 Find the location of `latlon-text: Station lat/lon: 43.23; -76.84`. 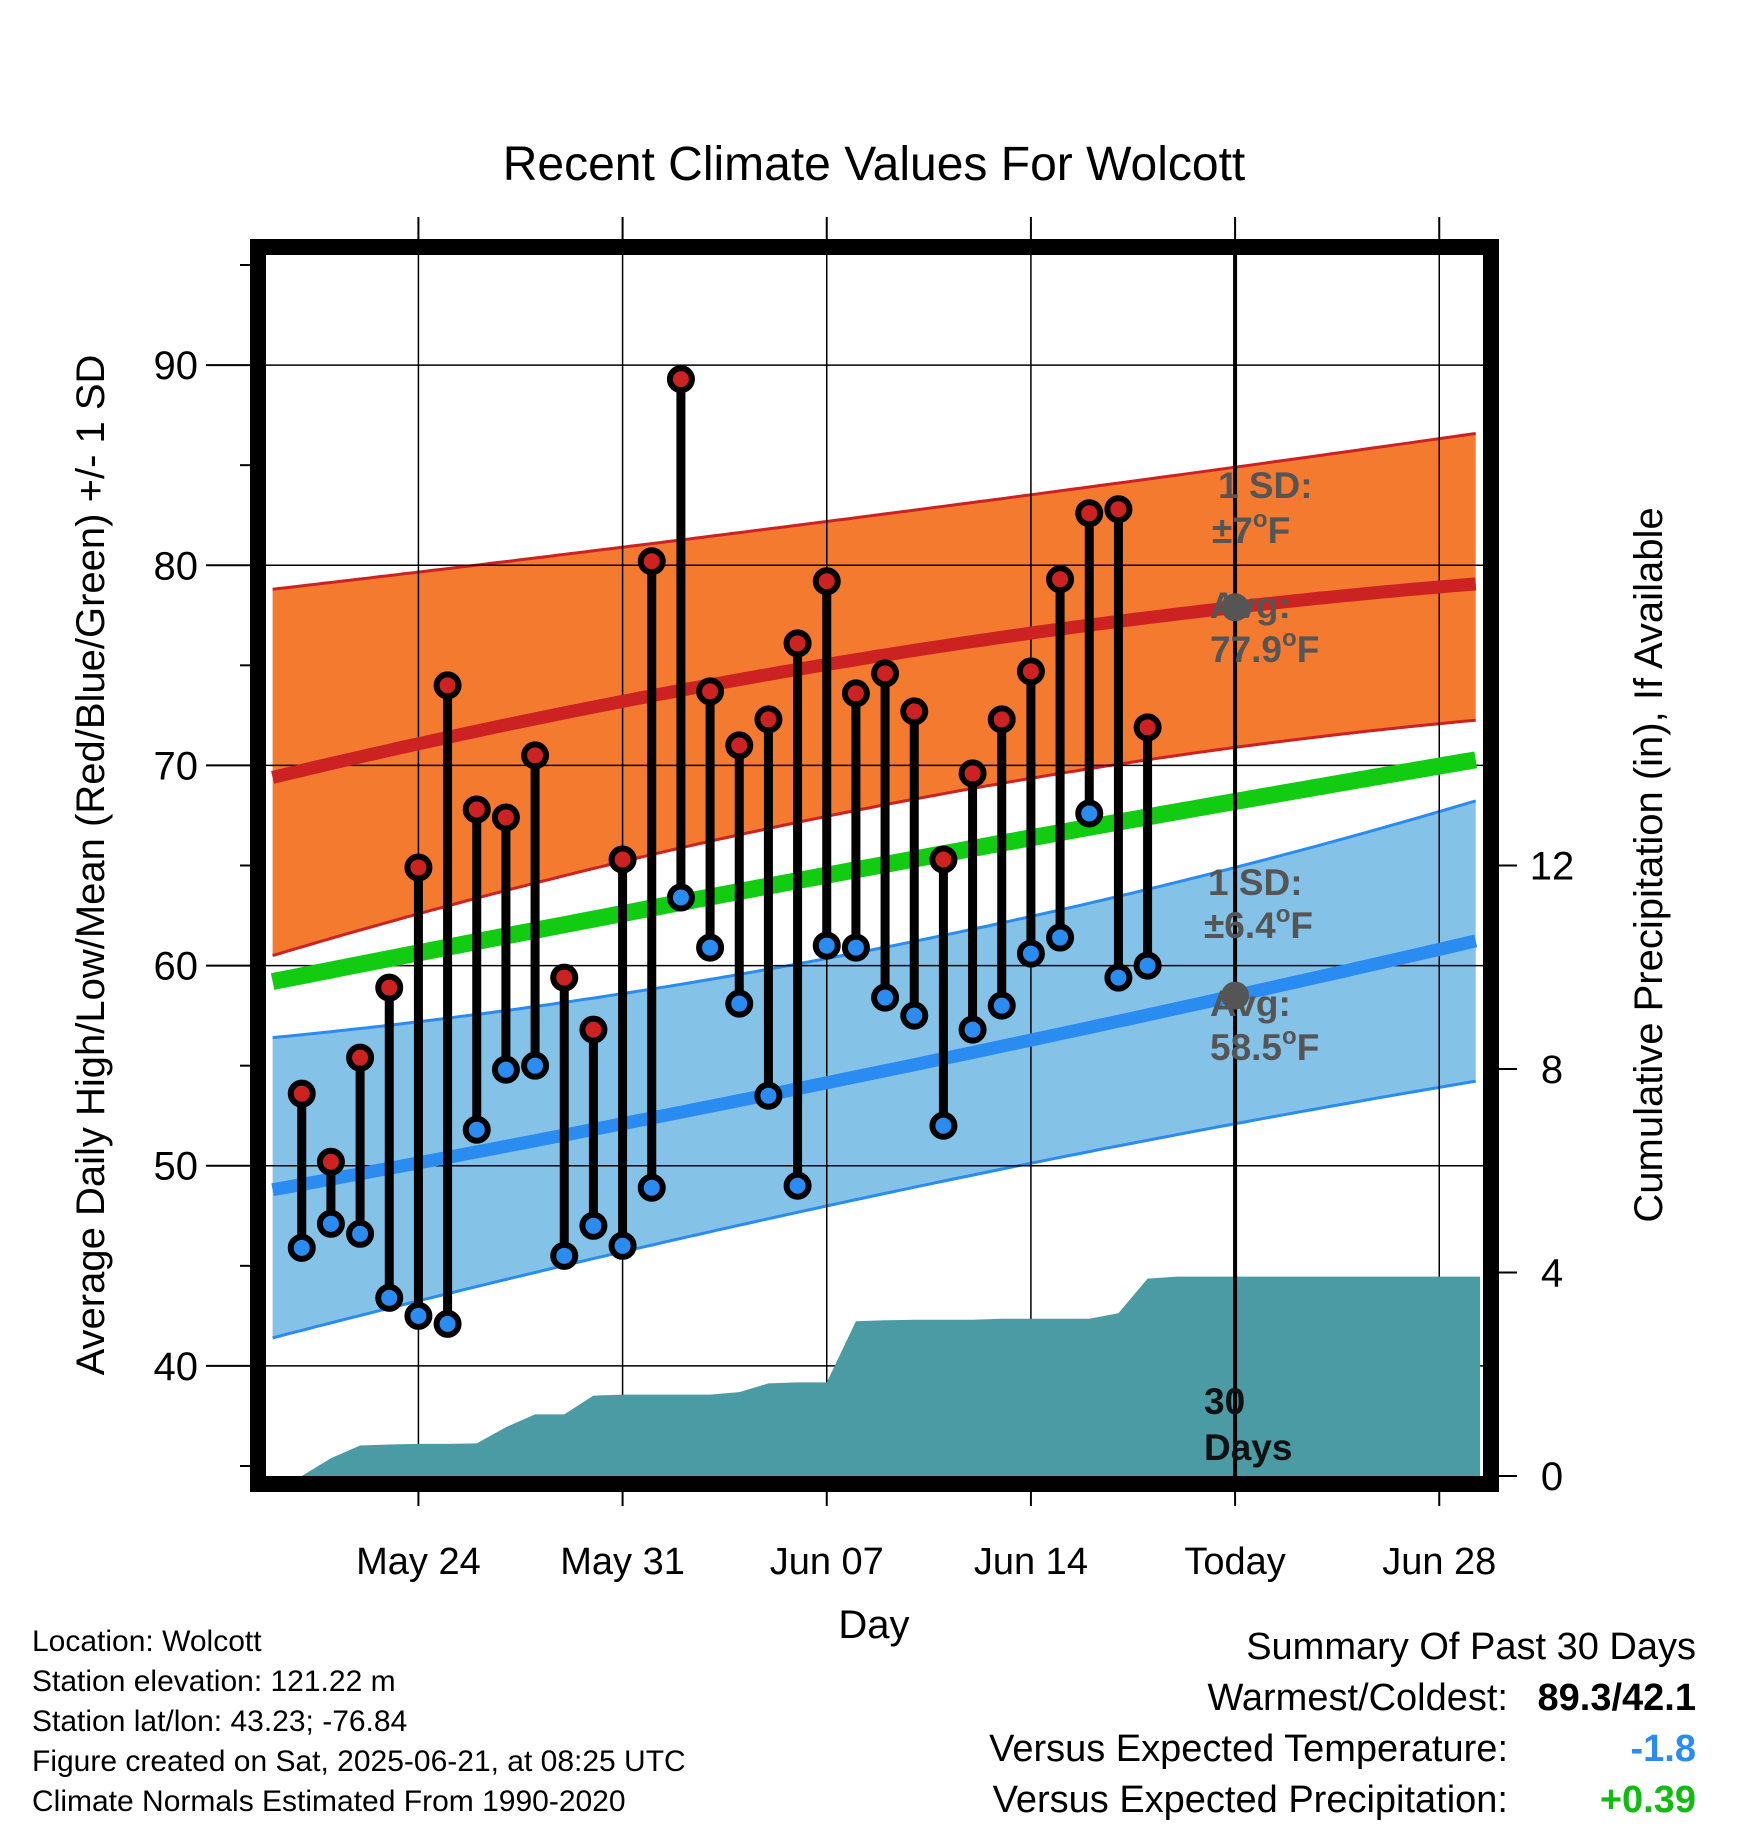

latlon-text: Station lat/lon: 43.23; -76.84 is located at coordinates (220, 1721).